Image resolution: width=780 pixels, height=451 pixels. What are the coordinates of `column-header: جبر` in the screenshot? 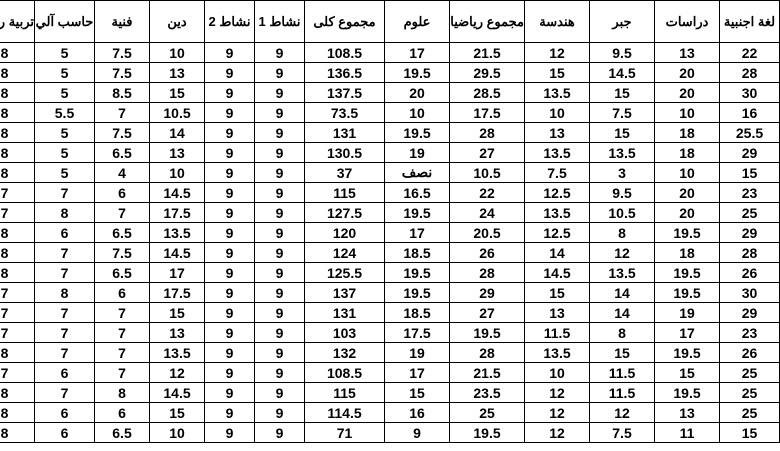 It's located at (622, 21).